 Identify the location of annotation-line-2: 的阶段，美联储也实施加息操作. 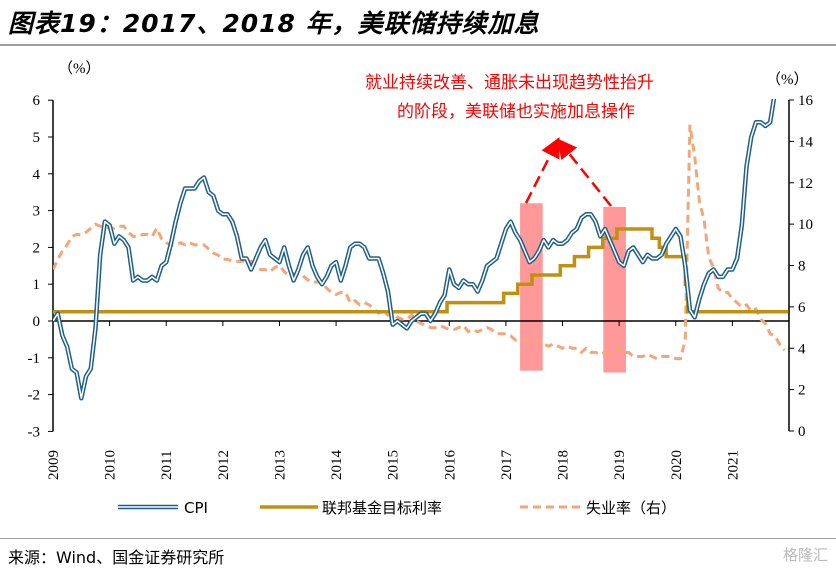
(516, 112).